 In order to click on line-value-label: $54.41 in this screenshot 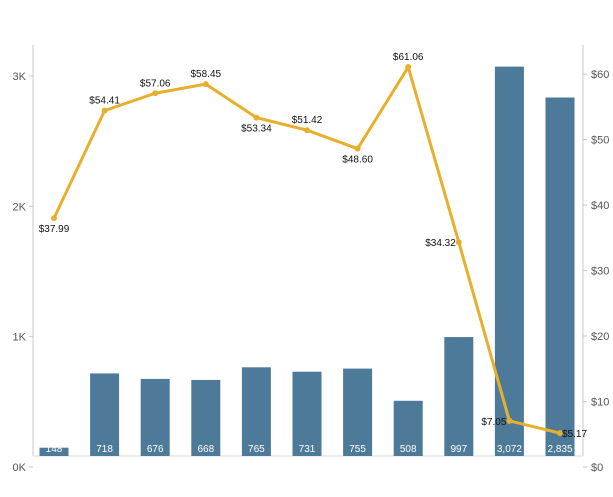, I will do `click(104, 101)`.